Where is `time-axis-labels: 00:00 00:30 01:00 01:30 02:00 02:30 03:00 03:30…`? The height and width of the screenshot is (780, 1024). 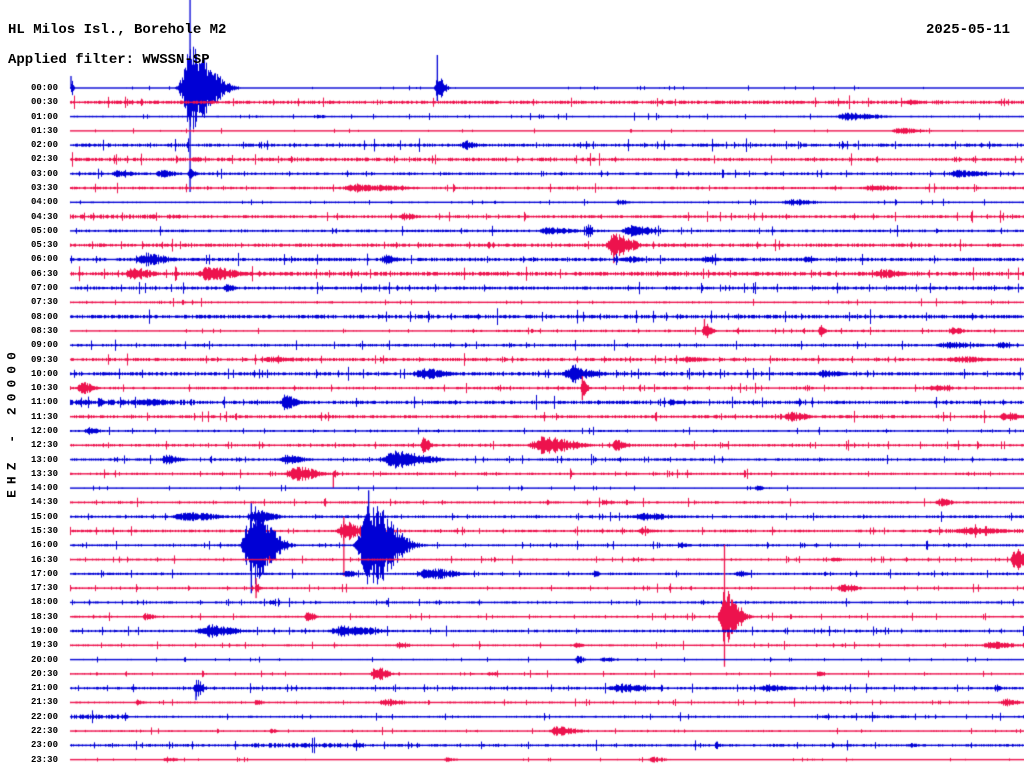 time-axis-labels: 00:00 00:30 01:00 01:30 02:00 02:30 03:00 03:30… is located at coordinates (30, 390).